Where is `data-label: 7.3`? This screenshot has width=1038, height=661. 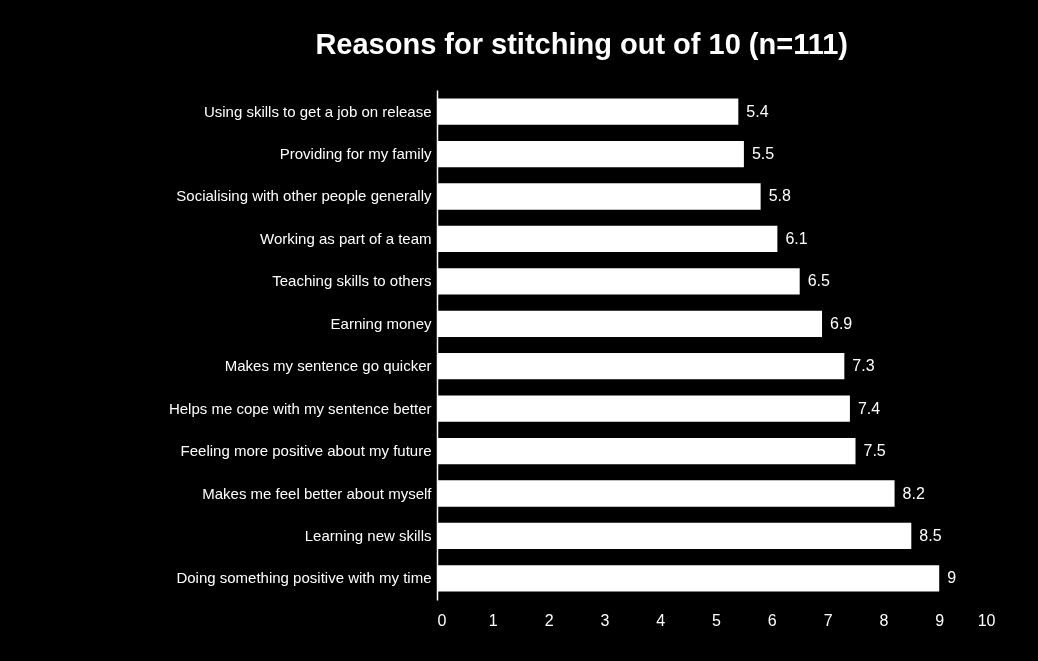
data-label: 7.3 is located at coordinates (863, 366).